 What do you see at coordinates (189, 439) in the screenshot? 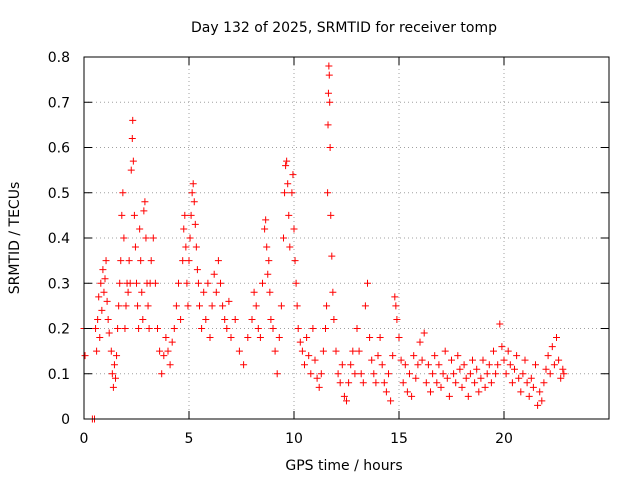
I see `x-tick-label: 5` at bounding box center [189, 439].